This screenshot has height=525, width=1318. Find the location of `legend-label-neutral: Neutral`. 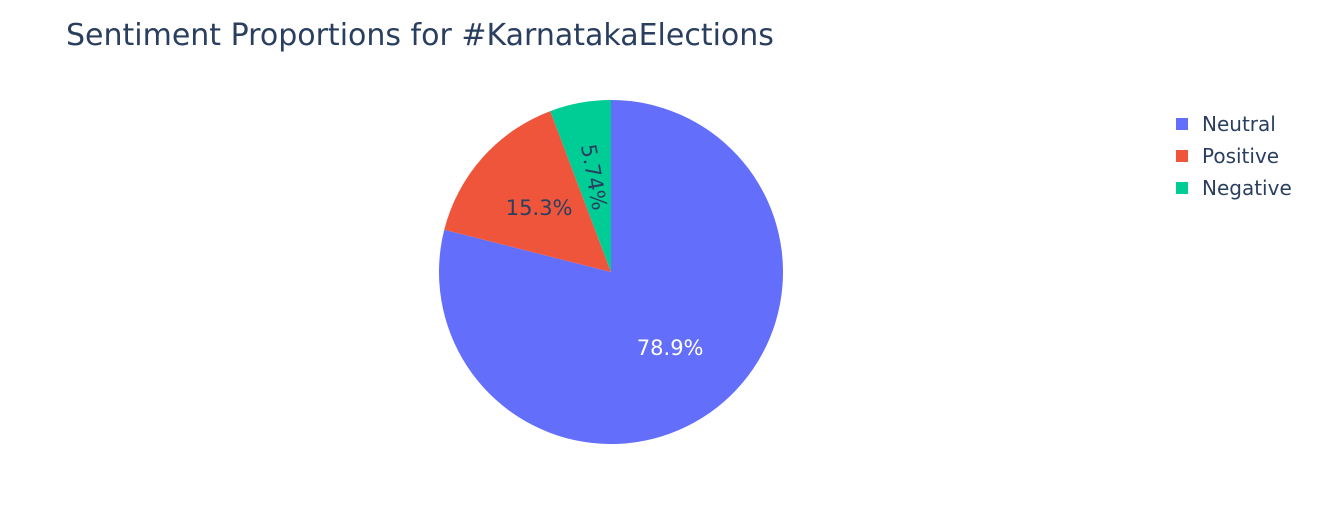

legend-label-neutral: Neutral is located at coordinates (1239, 124).